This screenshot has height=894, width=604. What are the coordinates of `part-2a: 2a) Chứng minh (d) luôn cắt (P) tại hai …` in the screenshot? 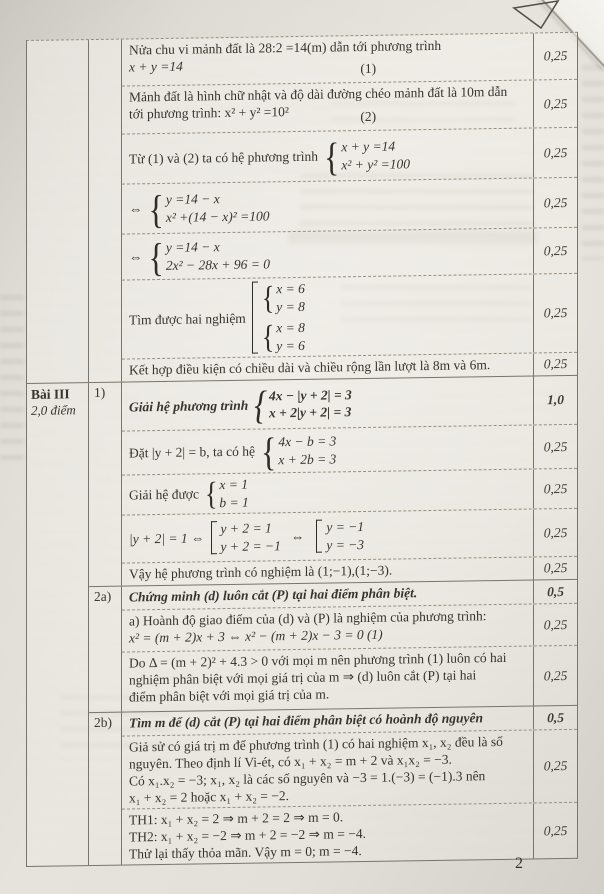 It's located at (333, 646).